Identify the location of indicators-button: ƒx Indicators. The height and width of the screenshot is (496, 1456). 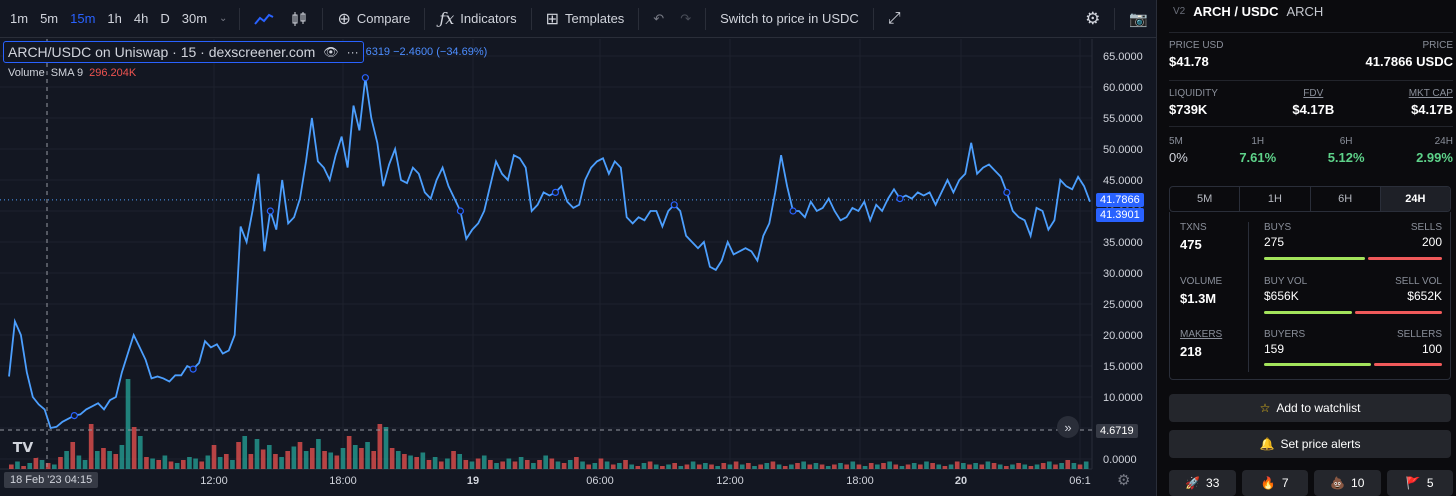
(477, 19).